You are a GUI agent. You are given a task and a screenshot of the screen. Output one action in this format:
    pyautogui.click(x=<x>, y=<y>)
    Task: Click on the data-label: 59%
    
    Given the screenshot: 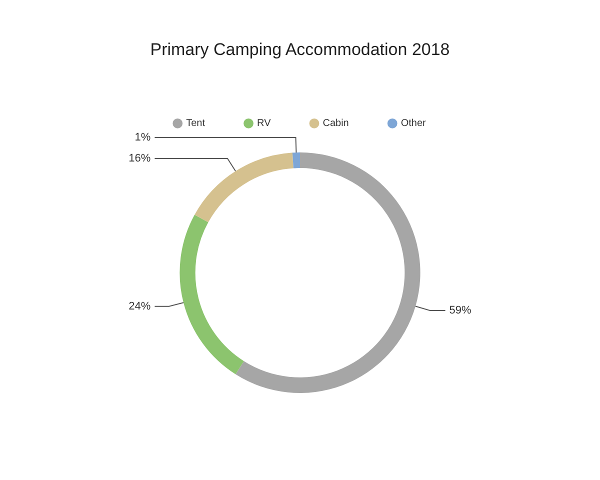 What is the action you would take?
    pyautogui.click(x=460, y=310)
    